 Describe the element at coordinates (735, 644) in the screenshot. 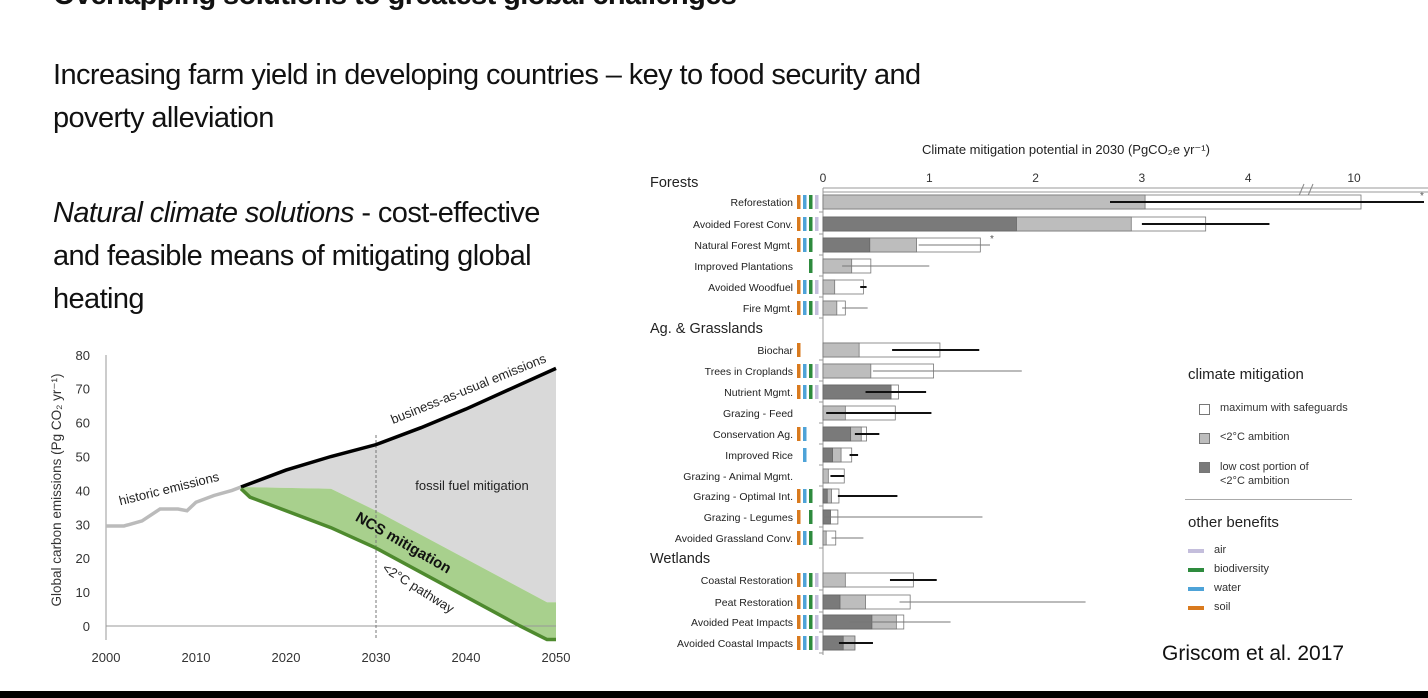

I see `row-label: Avoided Coastal Impacts` at that location.